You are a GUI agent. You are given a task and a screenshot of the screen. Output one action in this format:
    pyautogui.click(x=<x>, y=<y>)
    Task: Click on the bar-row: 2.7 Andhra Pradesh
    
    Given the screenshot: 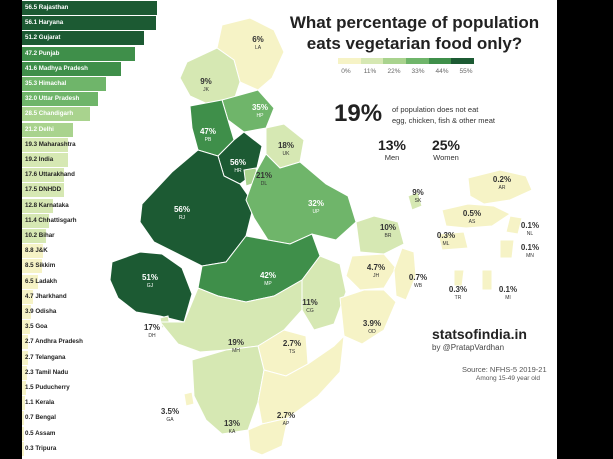 What is the action you would take?
    pyautogui.click(x=102, y=342)
    